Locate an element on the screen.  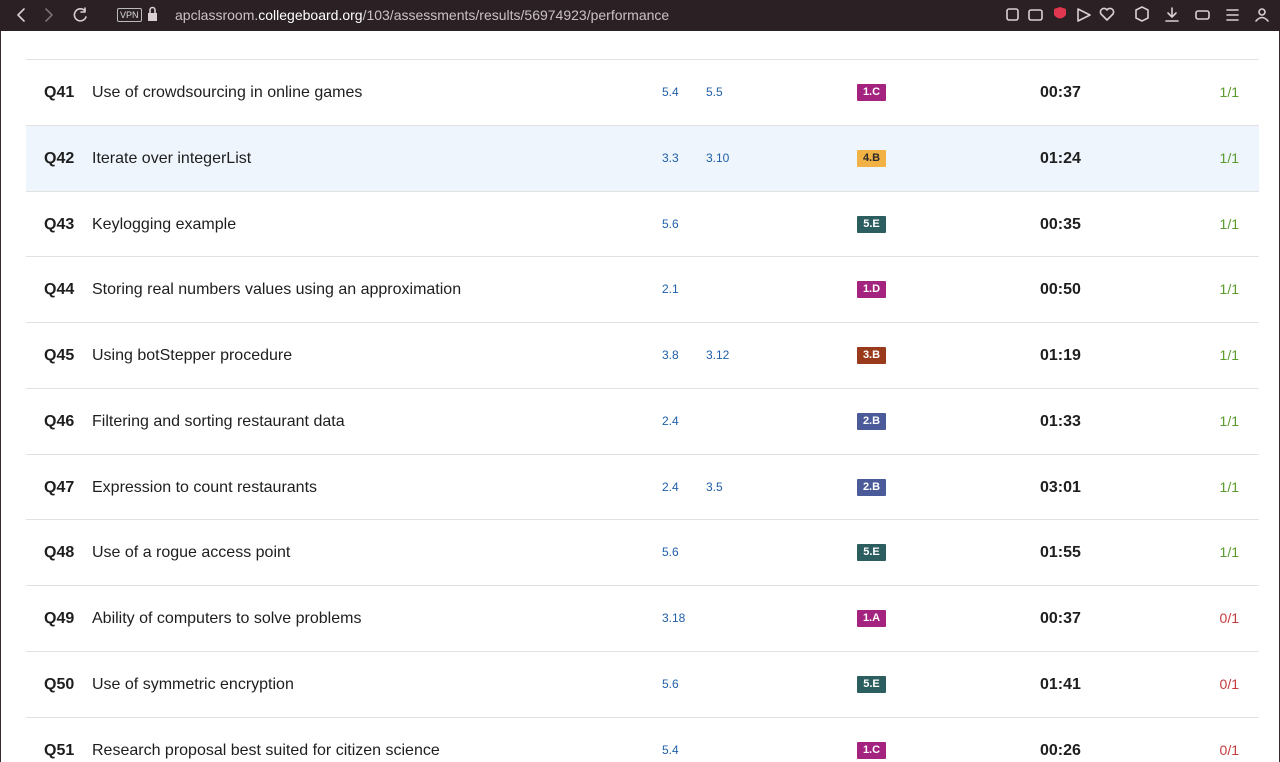
question-number: Q49 is located at coordinates (59, 618).